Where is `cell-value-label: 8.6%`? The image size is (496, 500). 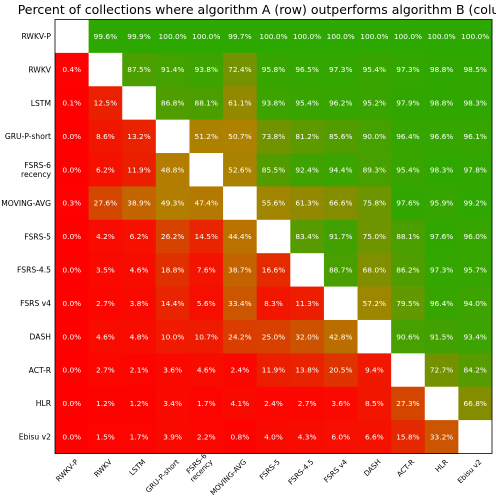 cell-value-label: 8.6% is located at coordinates (105, 136).